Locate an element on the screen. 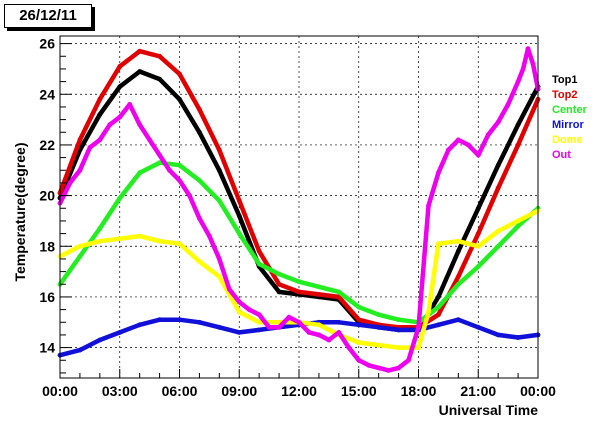 The image size is (596, 424). y-axis-label: Temperature(degree) is located at coordinates (20, 211).